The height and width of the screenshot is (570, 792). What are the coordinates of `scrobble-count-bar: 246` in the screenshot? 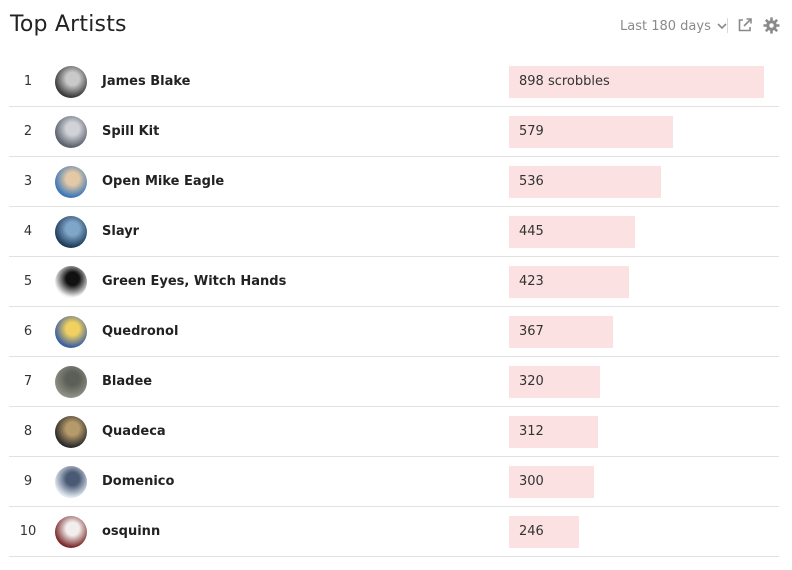 It's located at (544, 532).